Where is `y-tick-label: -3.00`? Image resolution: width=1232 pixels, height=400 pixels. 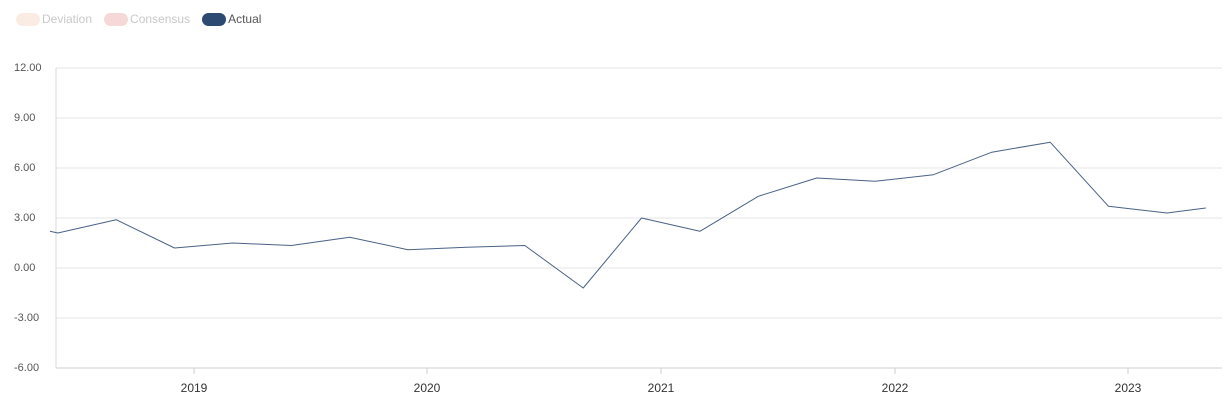 y-tick-label: -3.00 is located at coordinates (26, 318).